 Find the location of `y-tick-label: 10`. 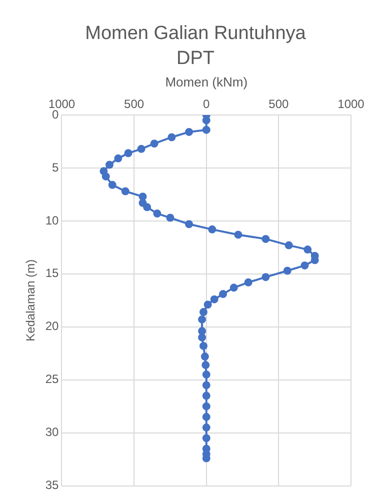

y-tick-label: 10 is located at coordinates (52, 221).